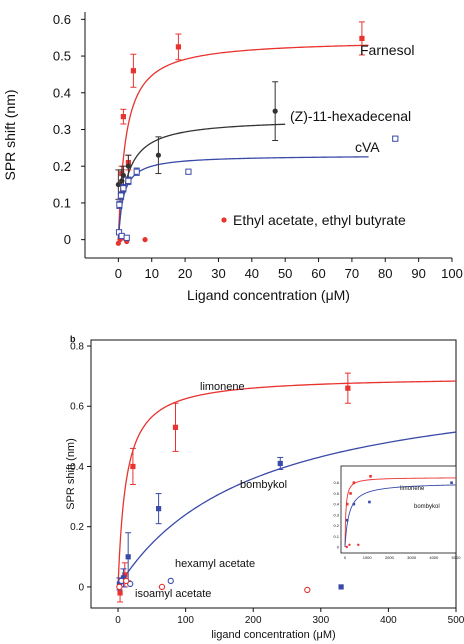  Describe the element at coordinates (336, 525) in the screenshot. I see `inset-y-tick: 0.2` at that location.